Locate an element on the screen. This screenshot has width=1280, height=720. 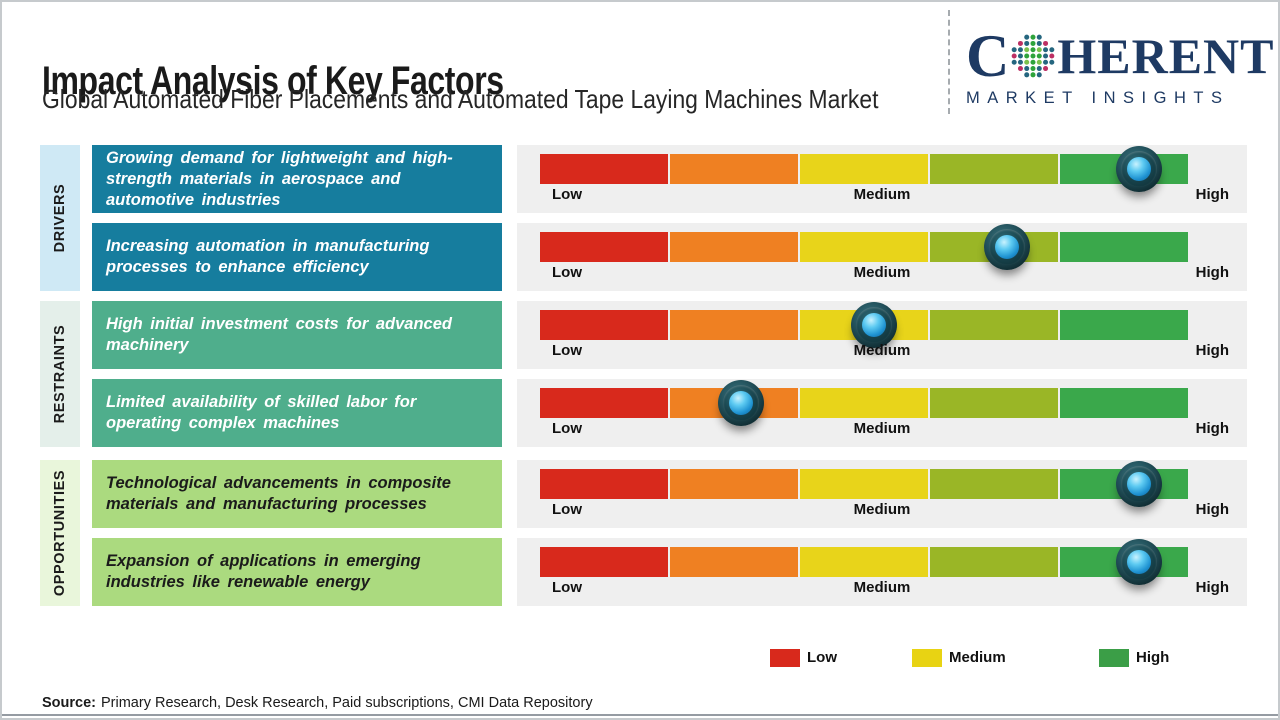
legend-label-high: High is located at coordinates (1153, 657).